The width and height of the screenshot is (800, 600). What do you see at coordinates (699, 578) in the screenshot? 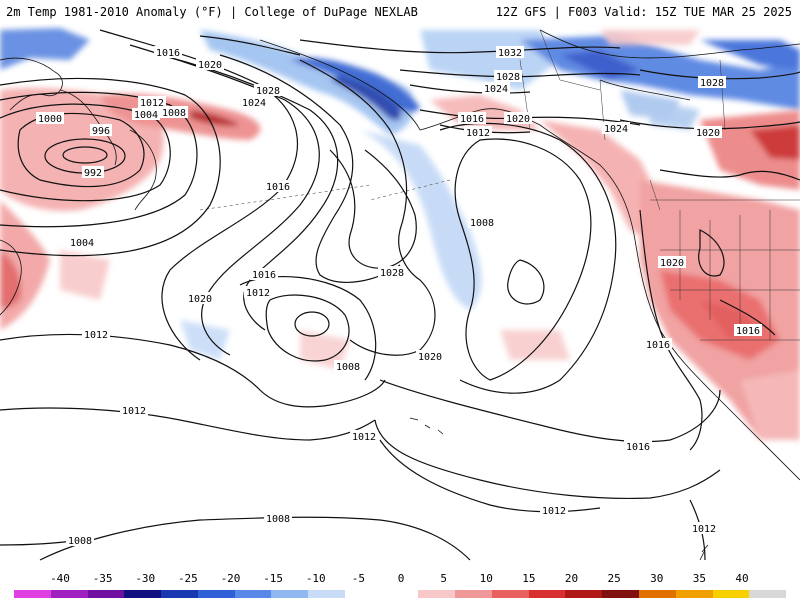
I see `colorbar-tick-label: 35` at bounding box center [699, 578].